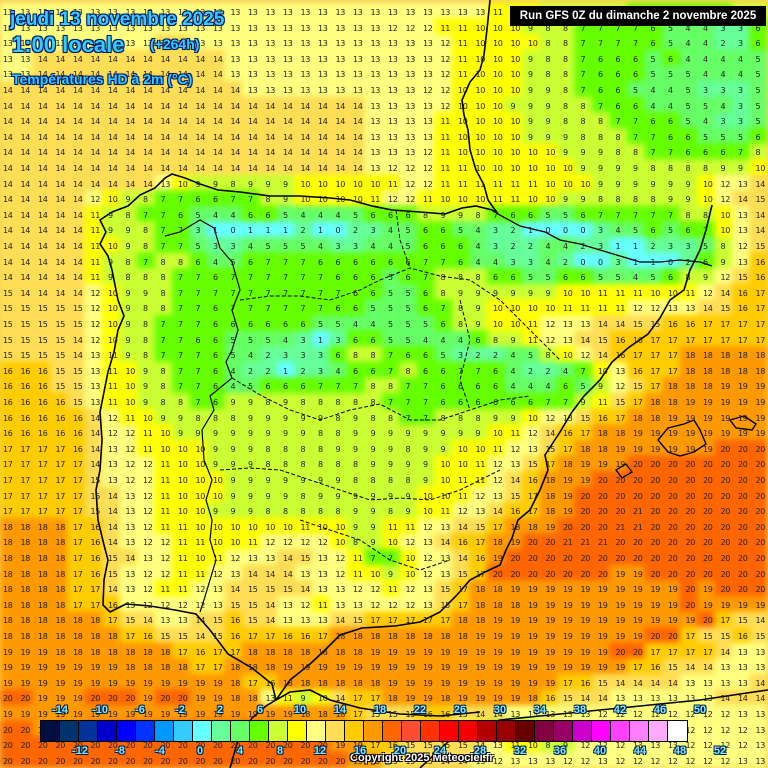 This screenshot has height=768, width=768. Describe the element at coordinates (240, 751) in the screenshot. I see `scale-tick-label: 4` at that location.